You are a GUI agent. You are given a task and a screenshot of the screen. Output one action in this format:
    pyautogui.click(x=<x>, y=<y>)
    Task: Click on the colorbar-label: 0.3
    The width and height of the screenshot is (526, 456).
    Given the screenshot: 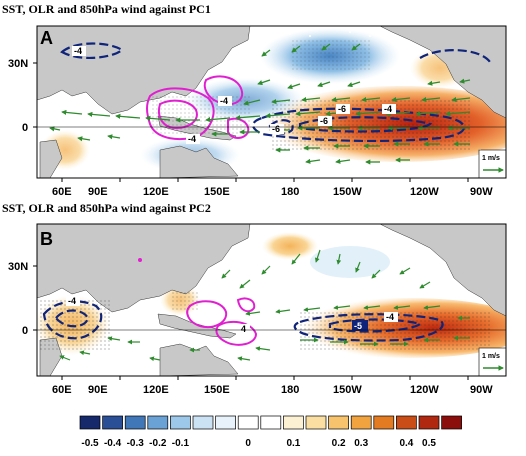 What is the action you would take?
    pyautogui.click(x=361, y=443)
    